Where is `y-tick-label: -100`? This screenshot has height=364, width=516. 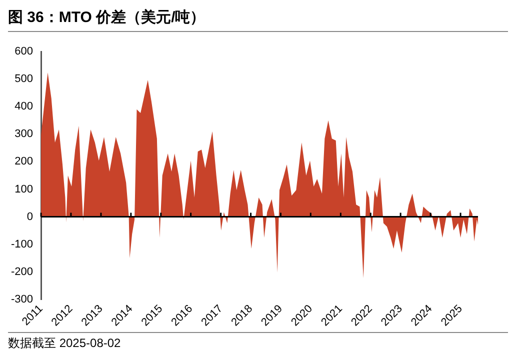
y-tick-label: -100 is located at coordinates (22, 244).